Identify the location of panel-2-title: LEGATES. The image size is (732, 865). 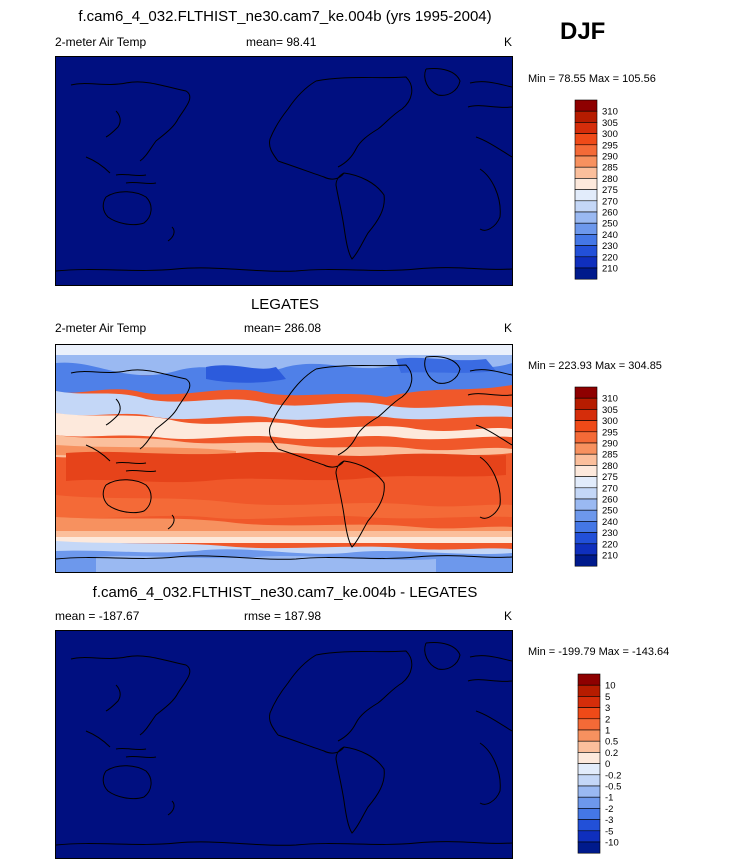
(285, 304).